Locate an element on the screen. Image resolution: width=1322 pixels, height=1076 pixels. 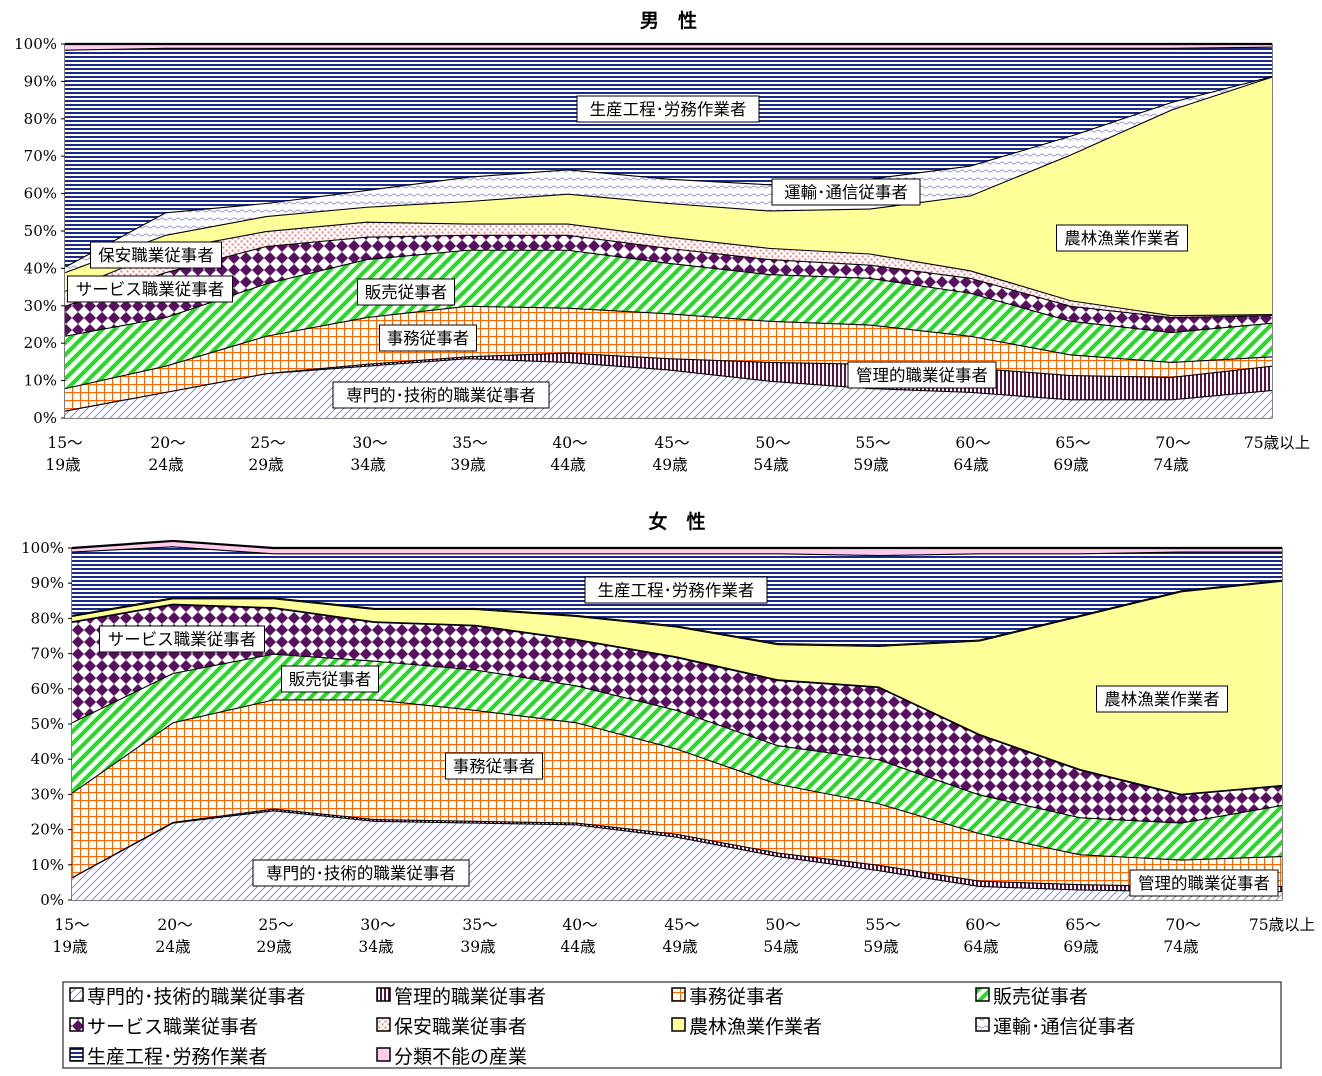
legend-item: 農林漁業作業者 is located at coordinates (746, 1027).